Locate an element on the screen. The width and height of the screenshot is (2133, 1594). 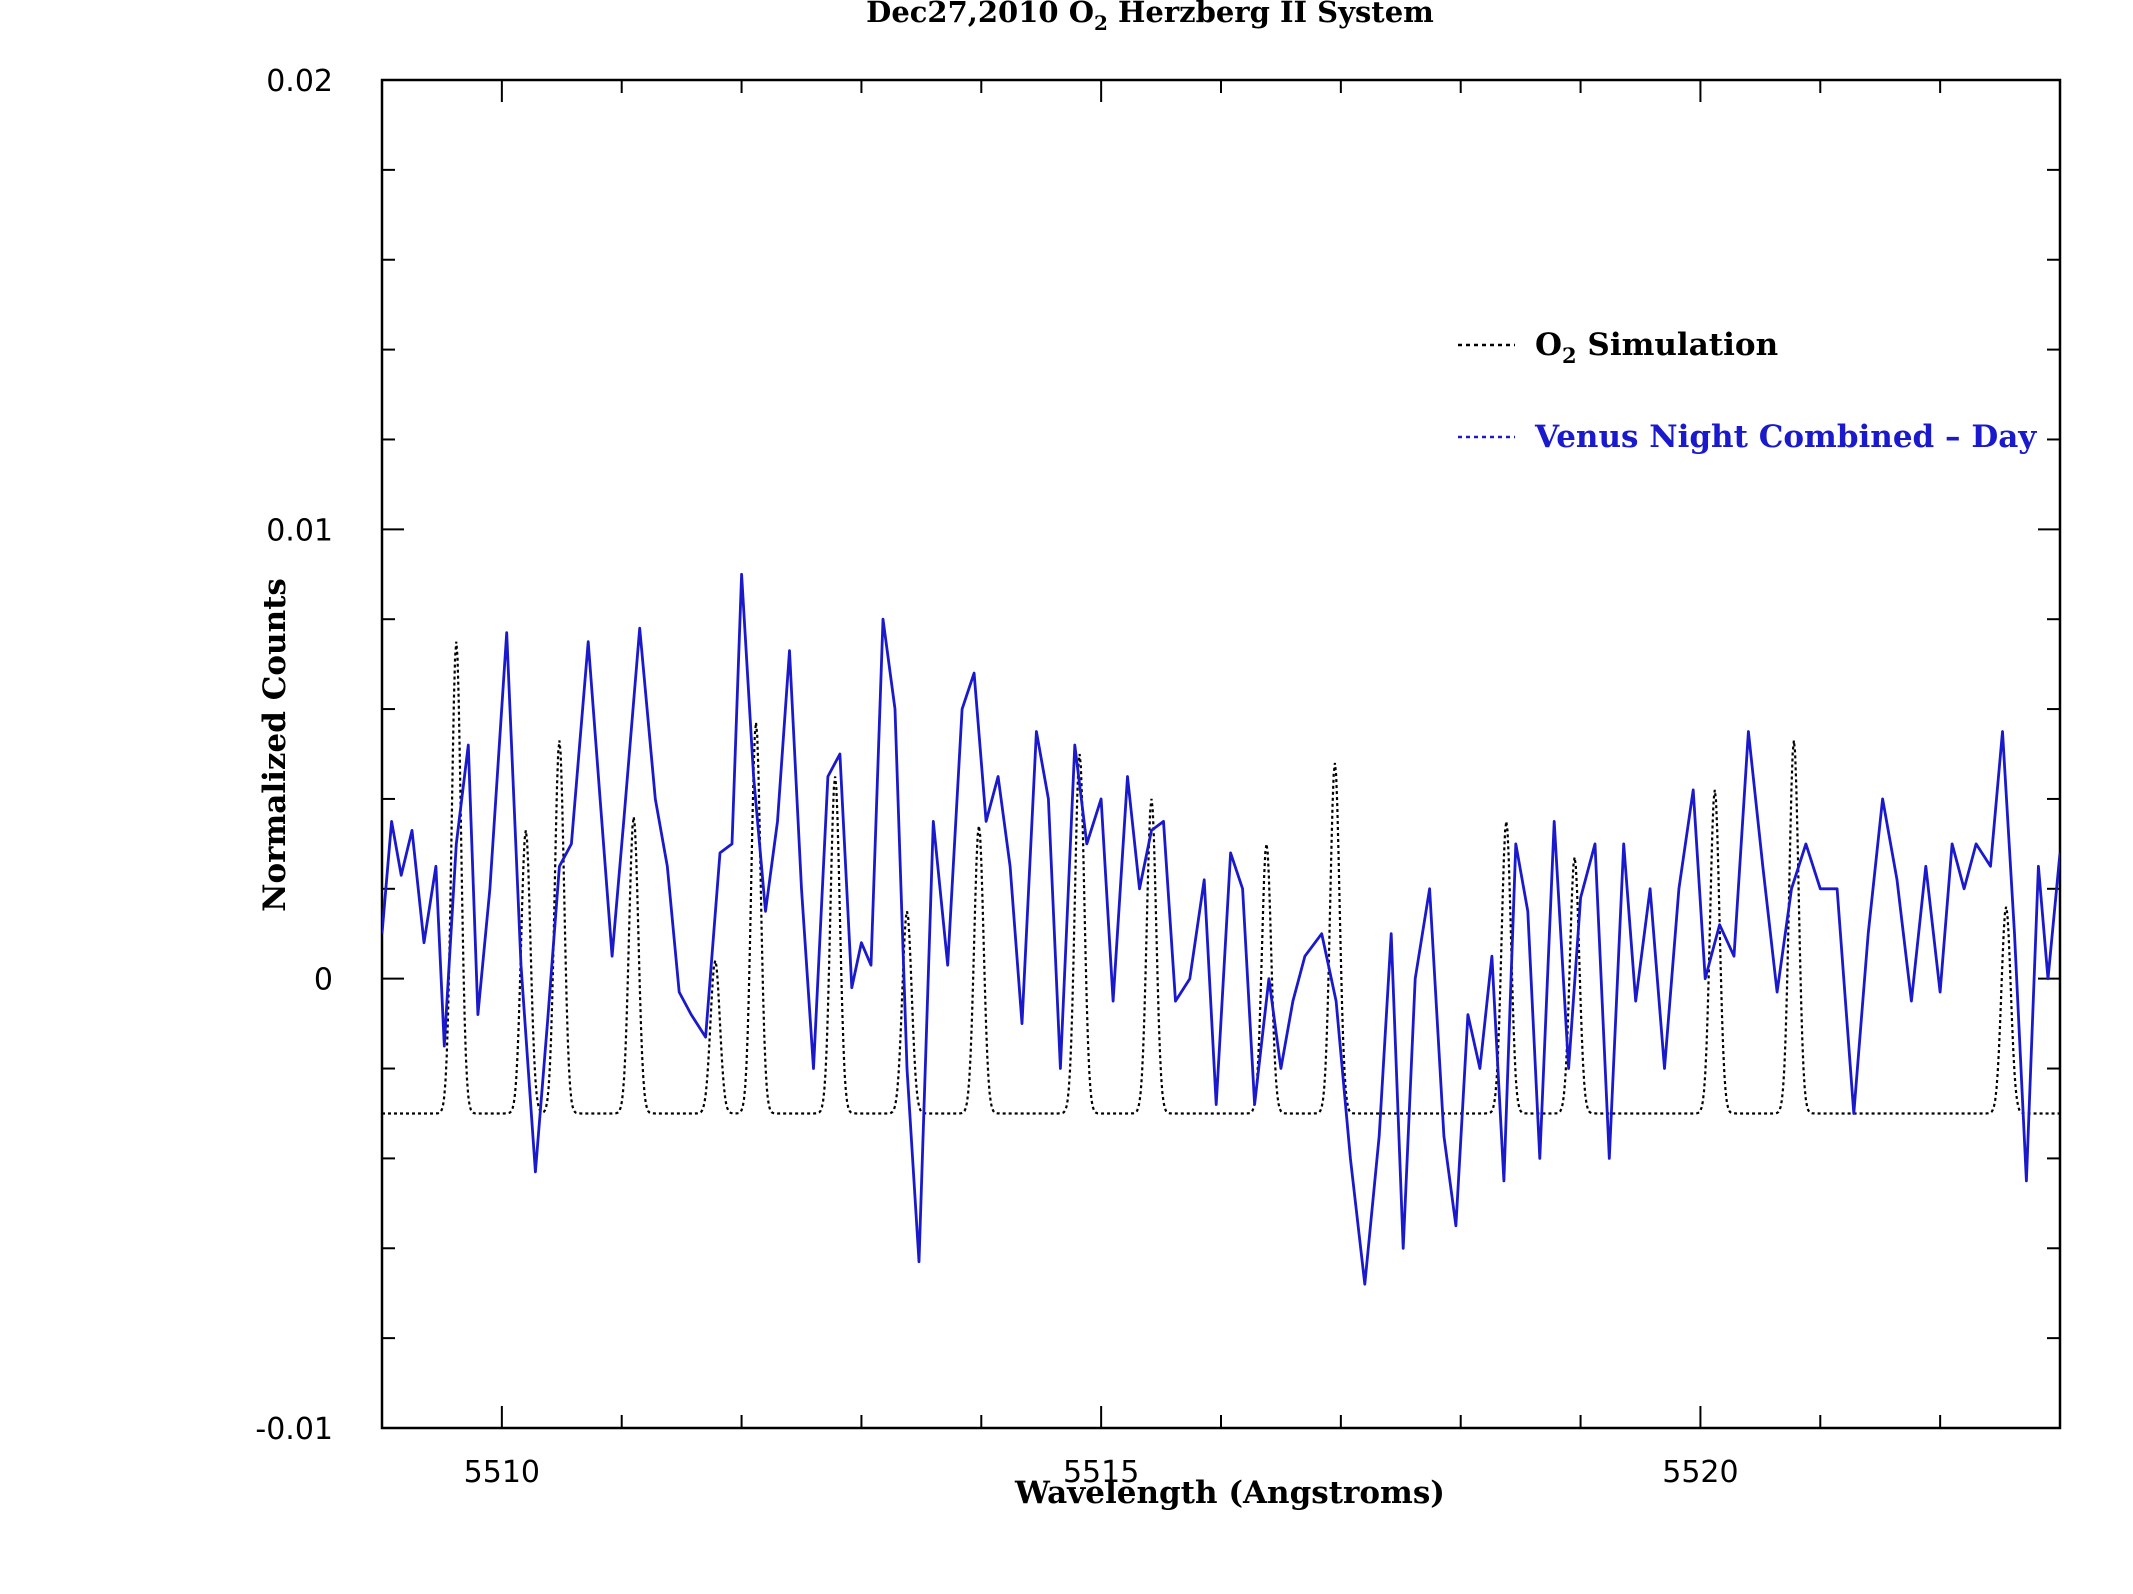
y-axis-label: Normalized Counts is located at coordinates (275, 745).